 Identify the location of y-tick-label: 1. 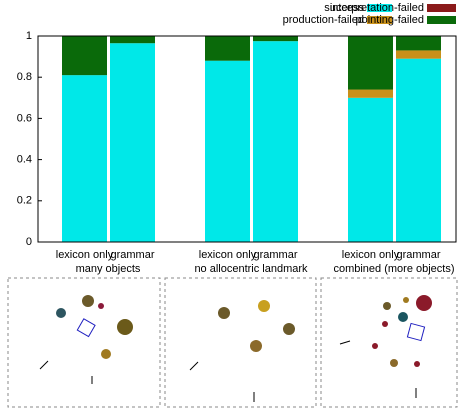
(29, 36).